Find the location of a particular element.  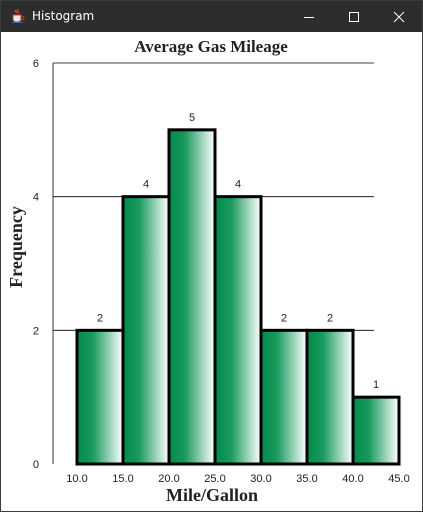

x-tick-label: 20.0 is located at coordinates (168, 479).